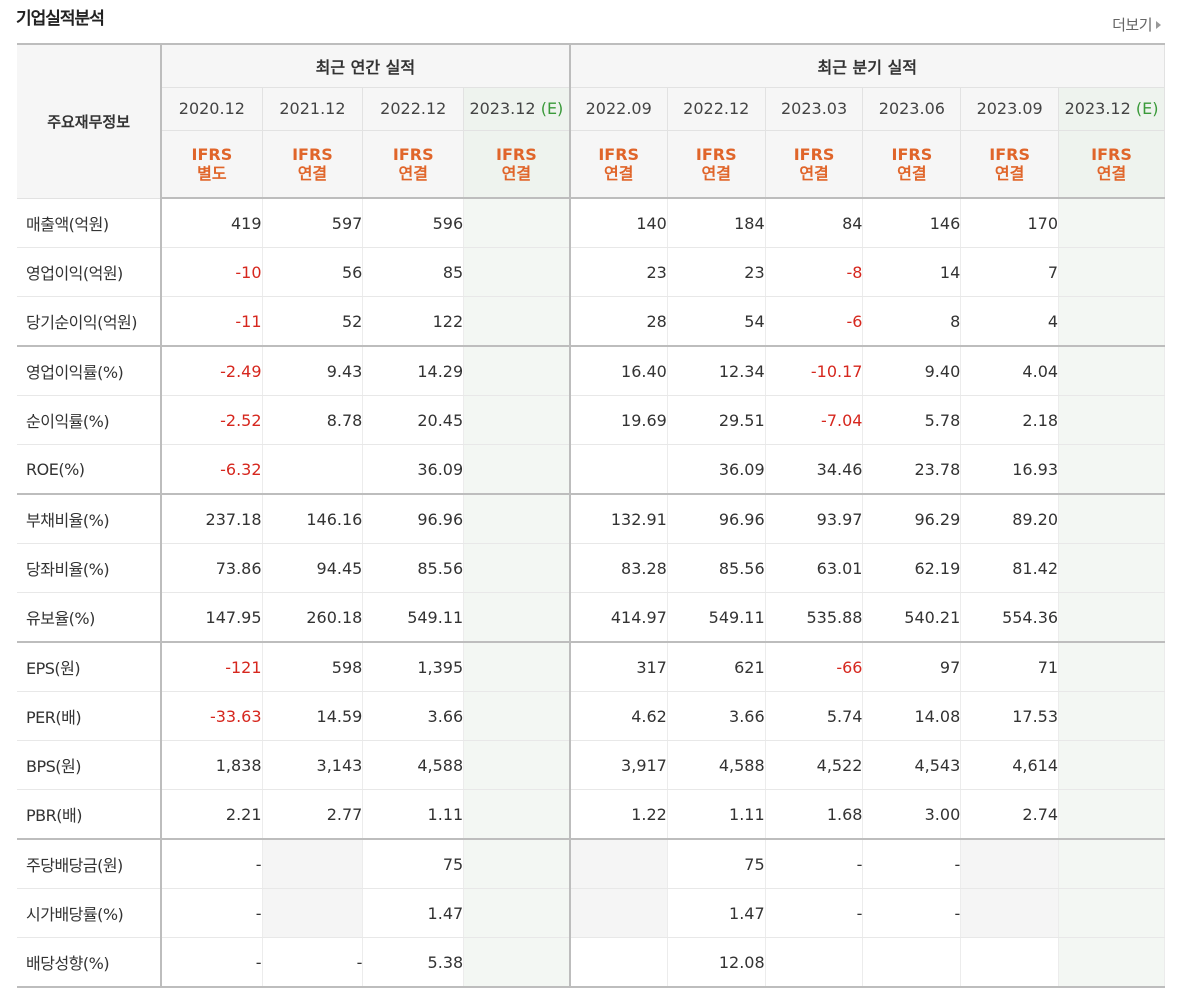  What do you see at coordinates (1010, 469) in the screenshot?
I see `quarter-value-cell: 16.93` at bounding box center [1010, 469].